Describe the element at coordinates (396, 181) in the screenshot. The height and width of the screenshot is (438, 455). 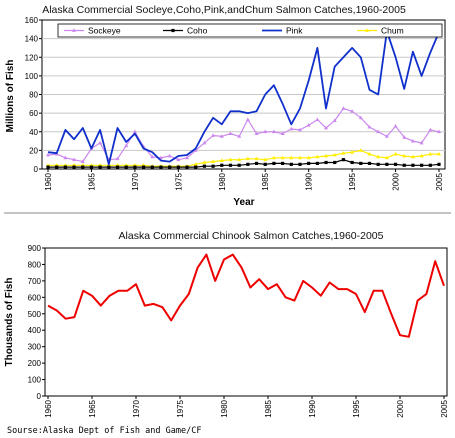
I see `x-tick-label: 2000` at that location.